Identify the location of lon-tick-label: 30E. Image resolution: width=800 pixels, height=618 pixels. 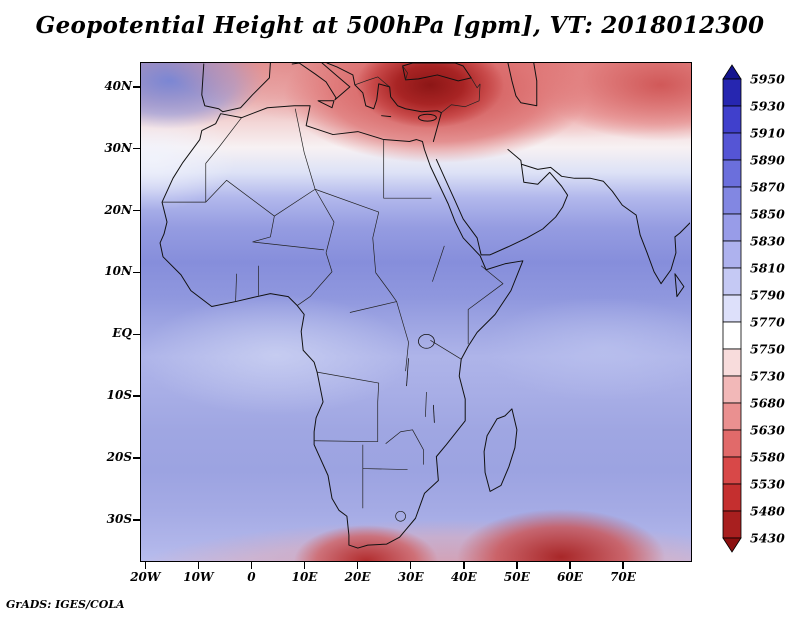
(410, 577).